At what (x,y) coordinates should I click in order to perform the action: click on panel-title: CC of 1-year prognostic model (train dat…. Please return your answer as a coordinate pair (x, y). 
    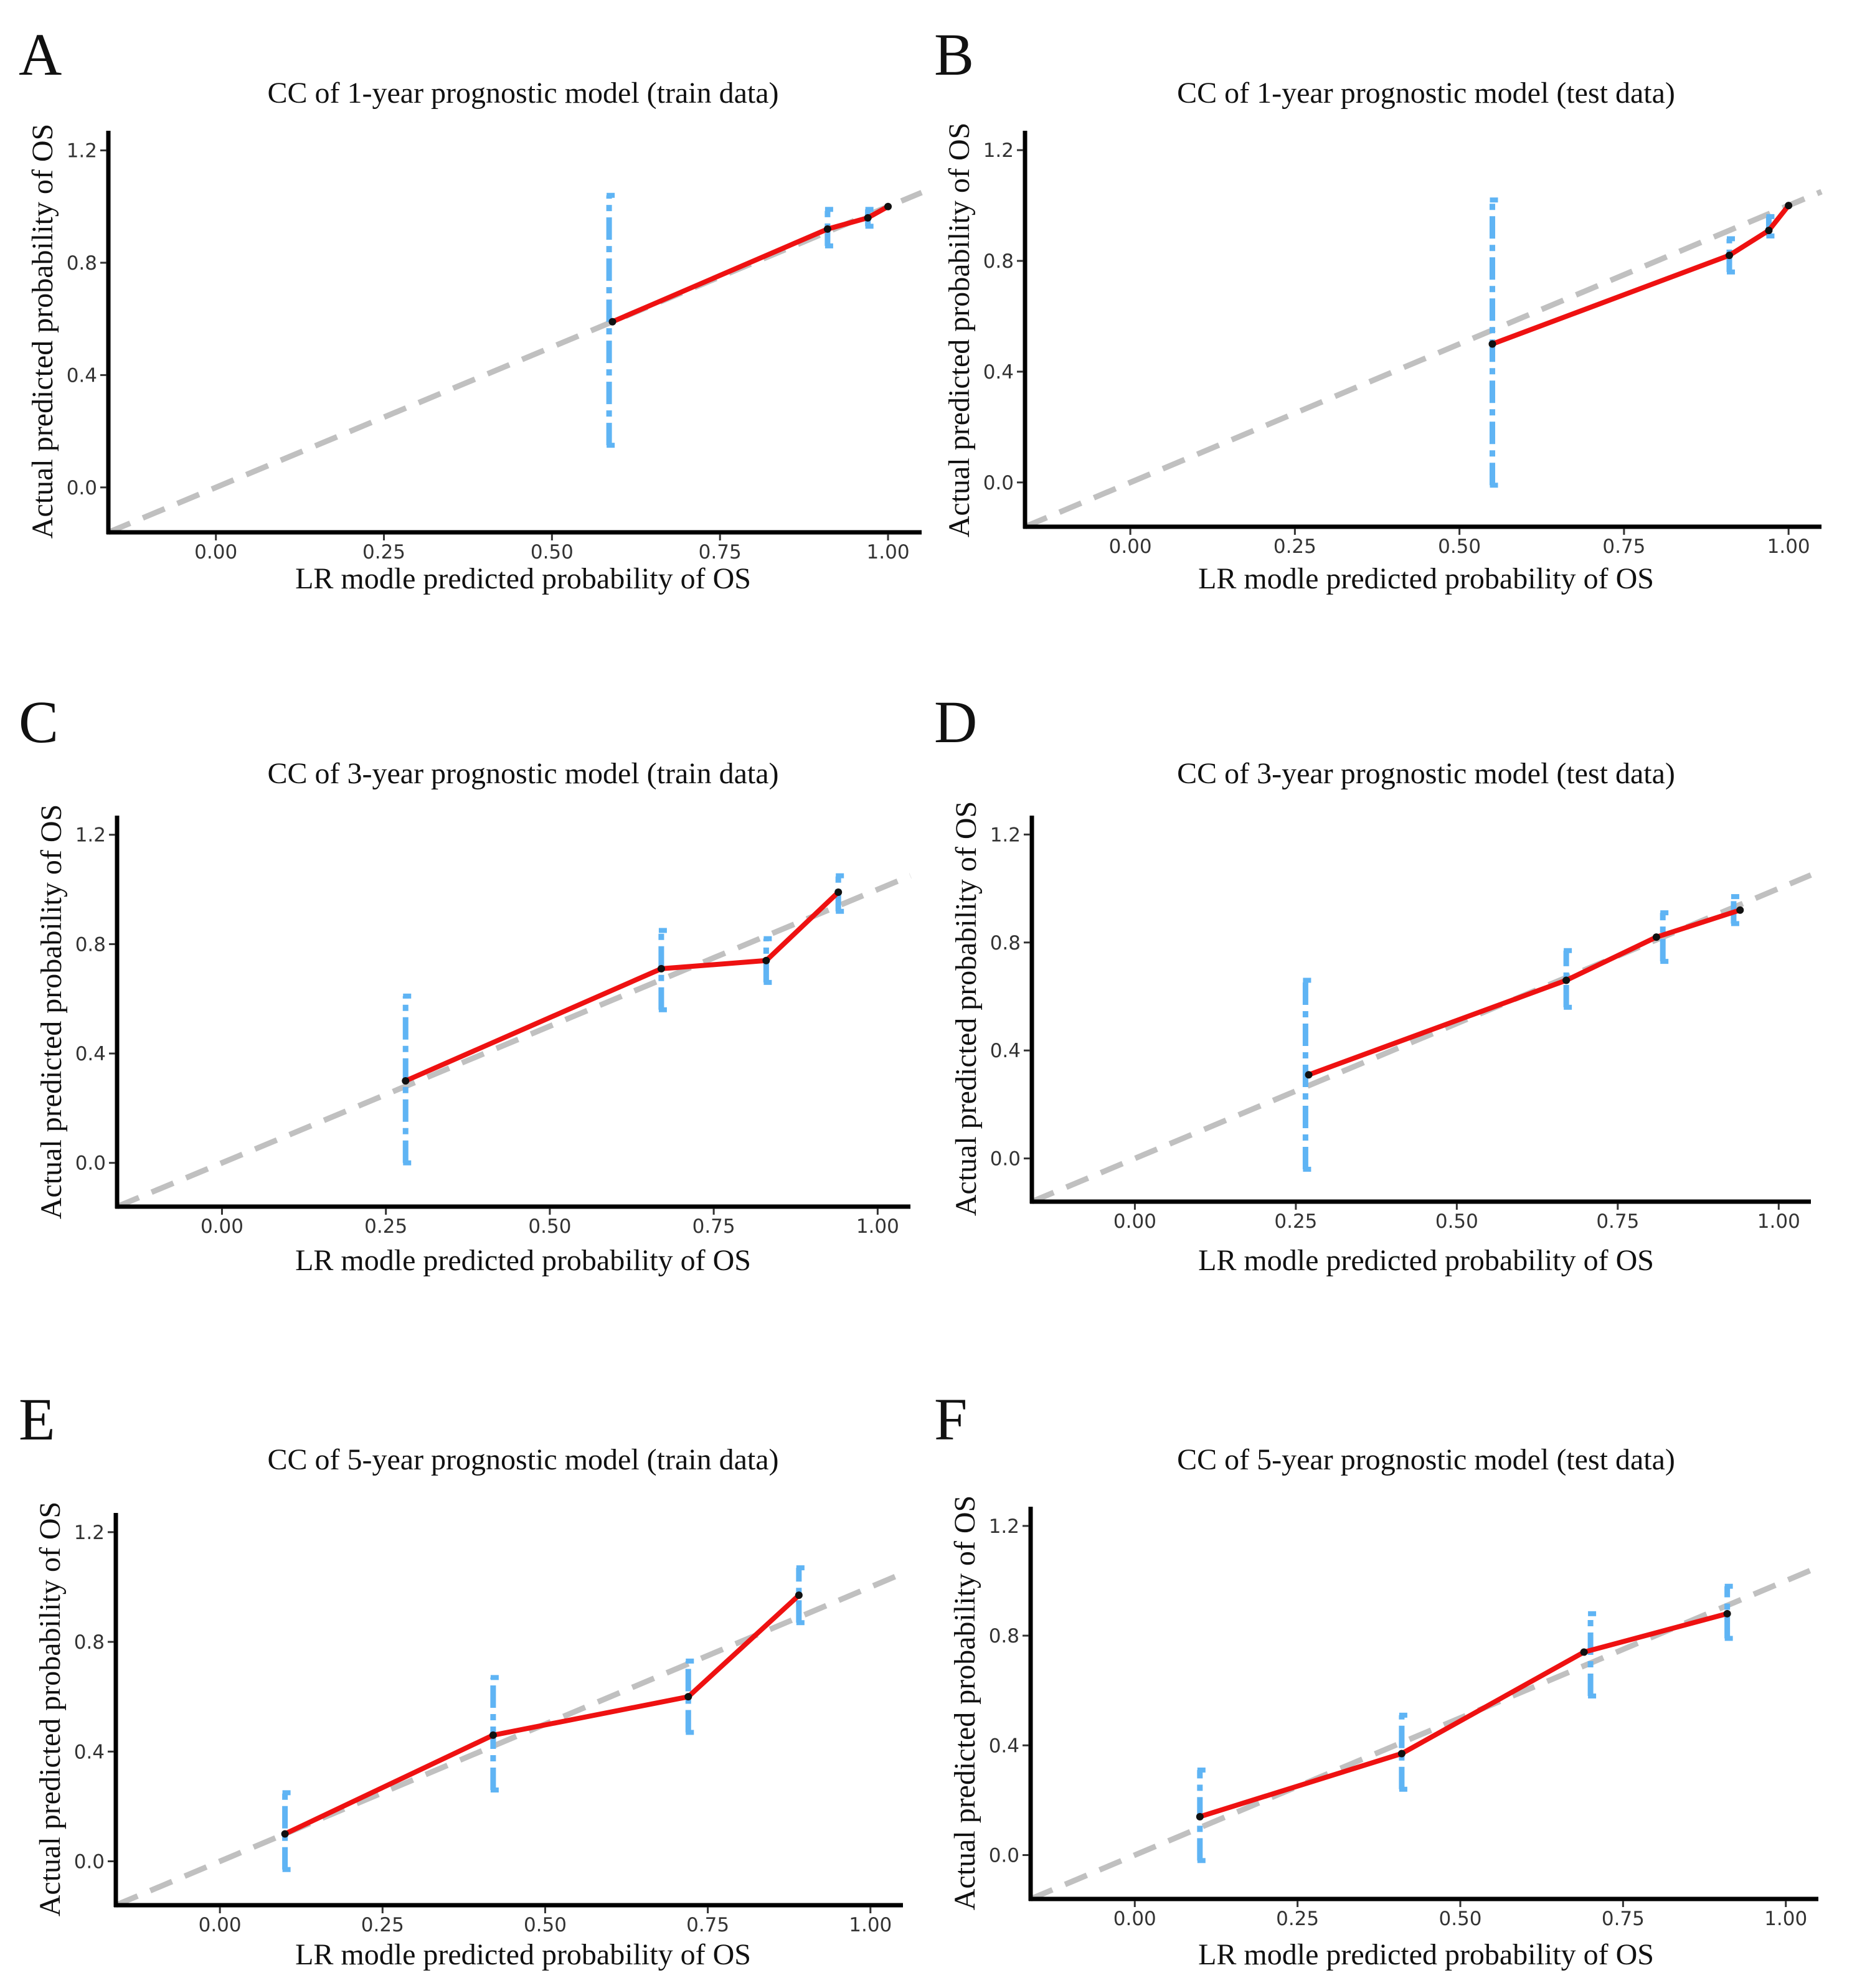
    Looking at the image, I should click on (522, 93).